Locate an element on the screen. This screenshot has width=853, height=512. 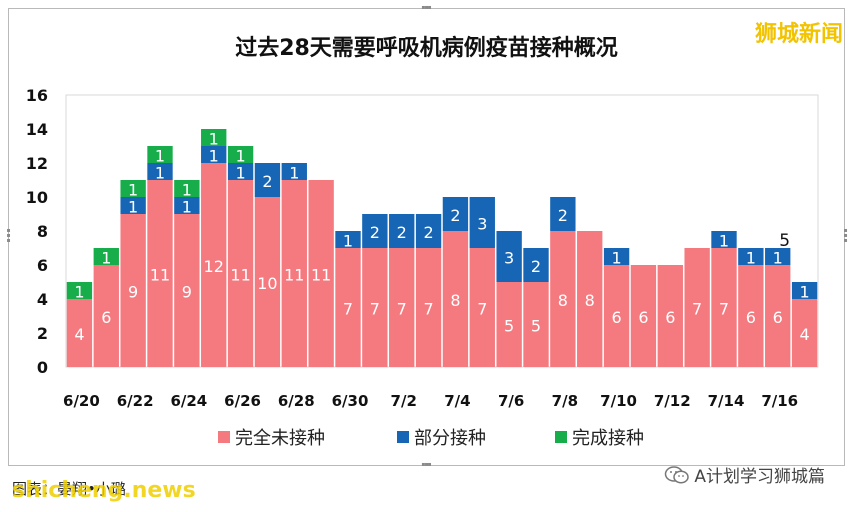
data-label: 8 is located at coordinates (455, 300).